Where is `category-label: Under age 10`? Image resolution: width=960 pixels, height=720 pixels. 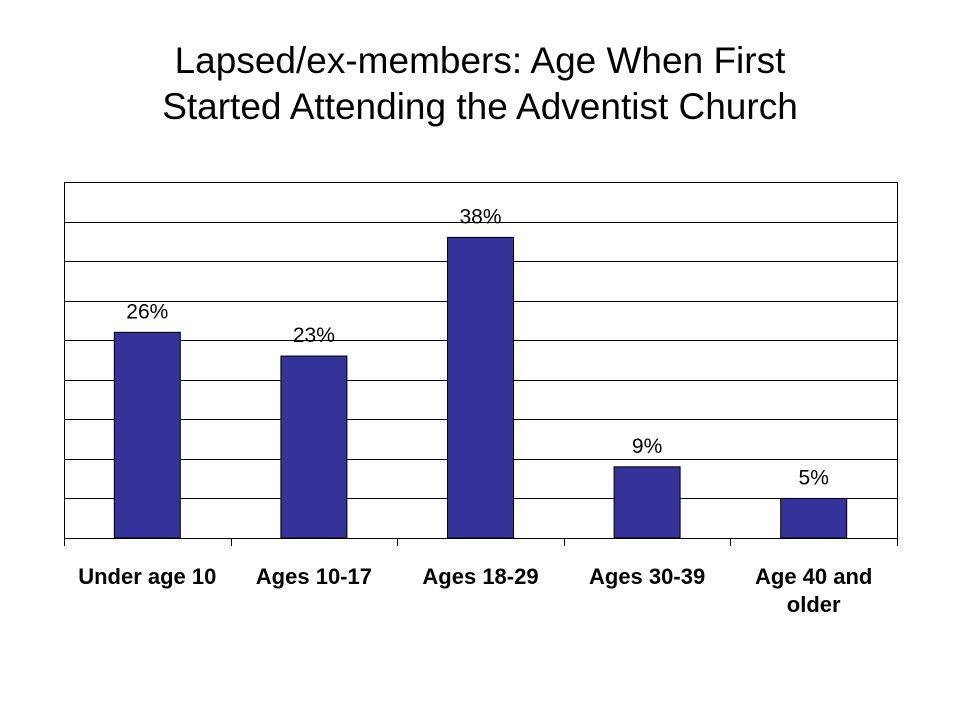 category-label: Under age 10 is located at coordinates (147, 576).